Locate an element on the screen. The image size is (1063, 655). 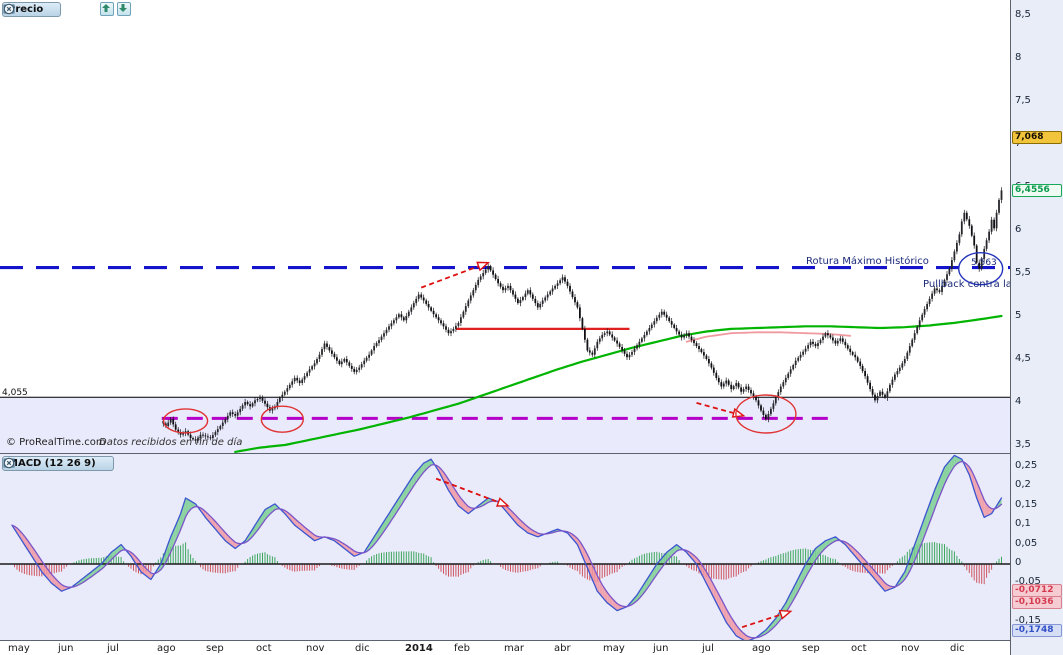
macd-axis-tick: 0,2 is located at coordinates (1023, 484).